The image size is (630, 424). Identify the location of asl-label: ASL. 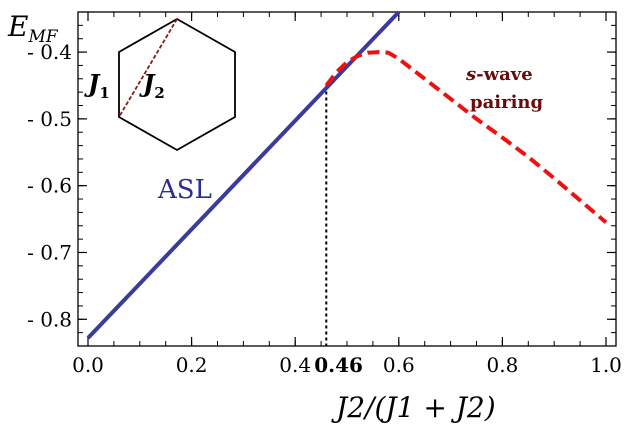
(184, 190).